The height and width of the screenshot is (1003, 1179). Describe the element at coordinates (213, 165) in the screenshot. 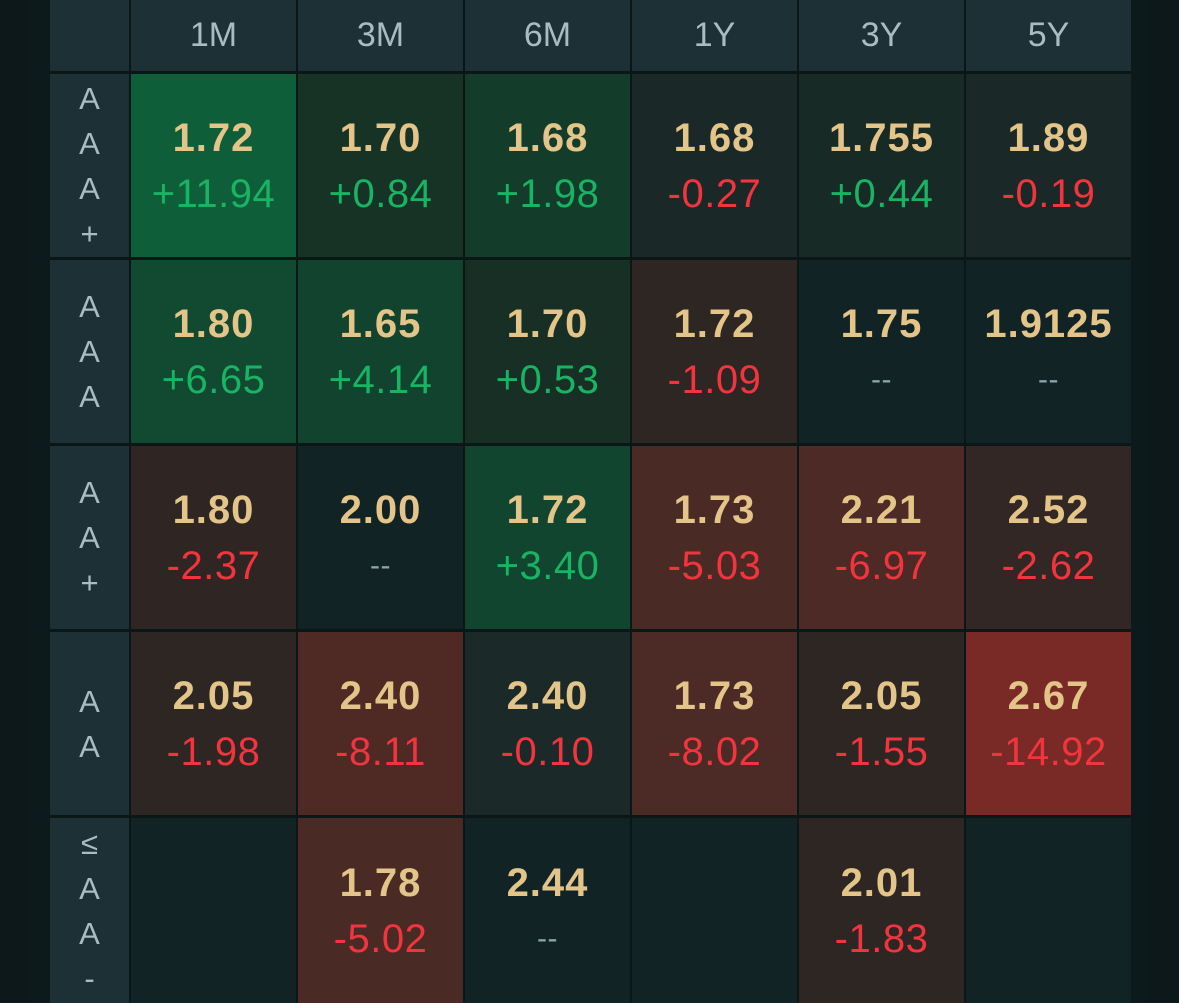

I see `rate-cell: 1.72 +11.94` at that location.